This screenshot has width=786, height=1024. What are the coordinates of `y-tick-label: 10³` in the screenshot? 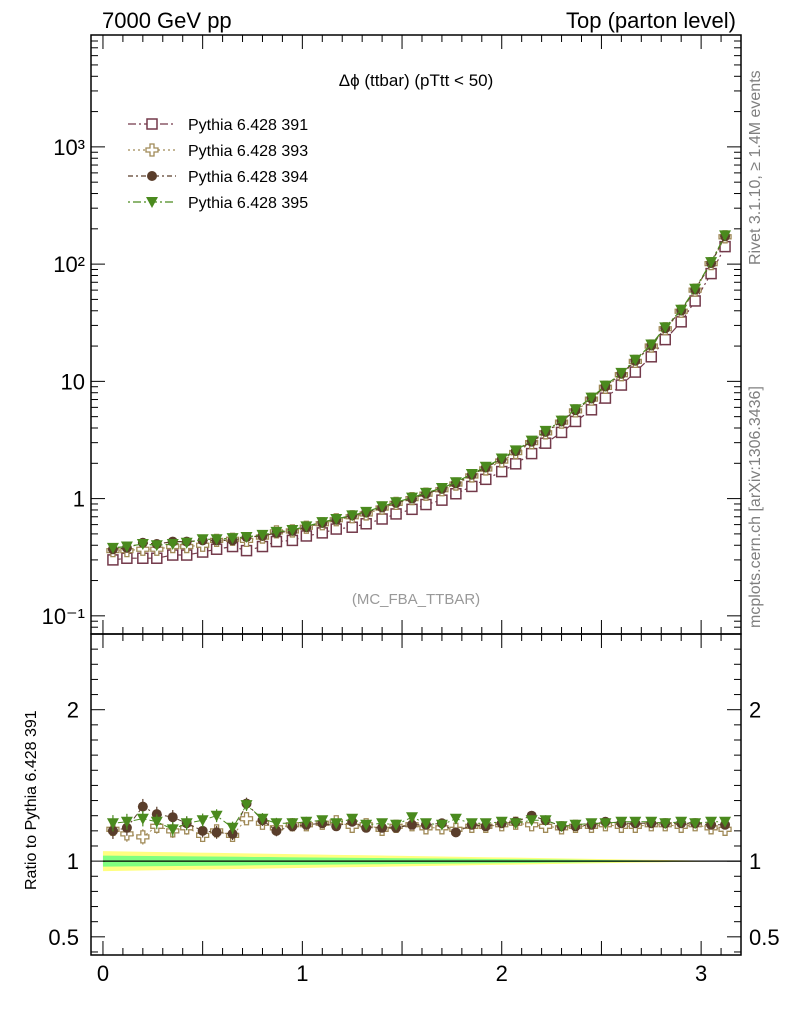 It's located at (69, 147).